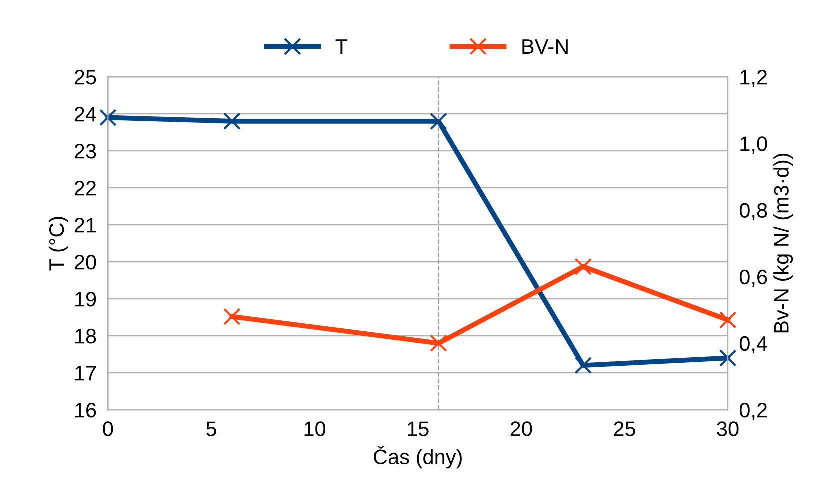 This screenshot has height=497, width=832. What do you see at coordinates (85, 114) in the screenshot?
I see `y-tick-label: 24` at bounding box center [85, 114].